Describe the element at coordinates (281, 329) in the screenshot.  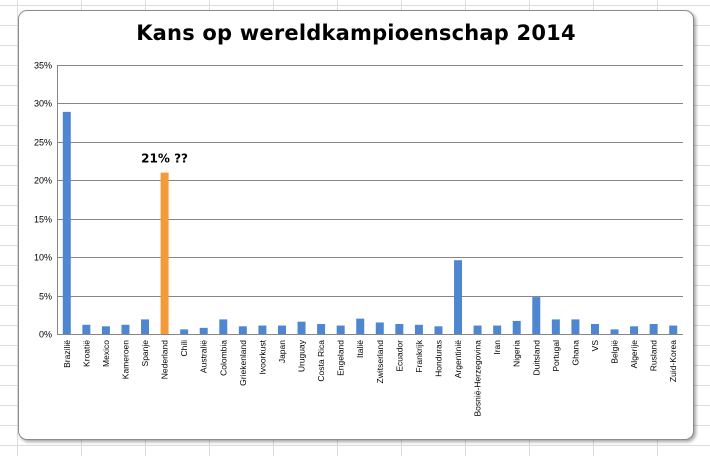
I see `bar-japan` at that location.